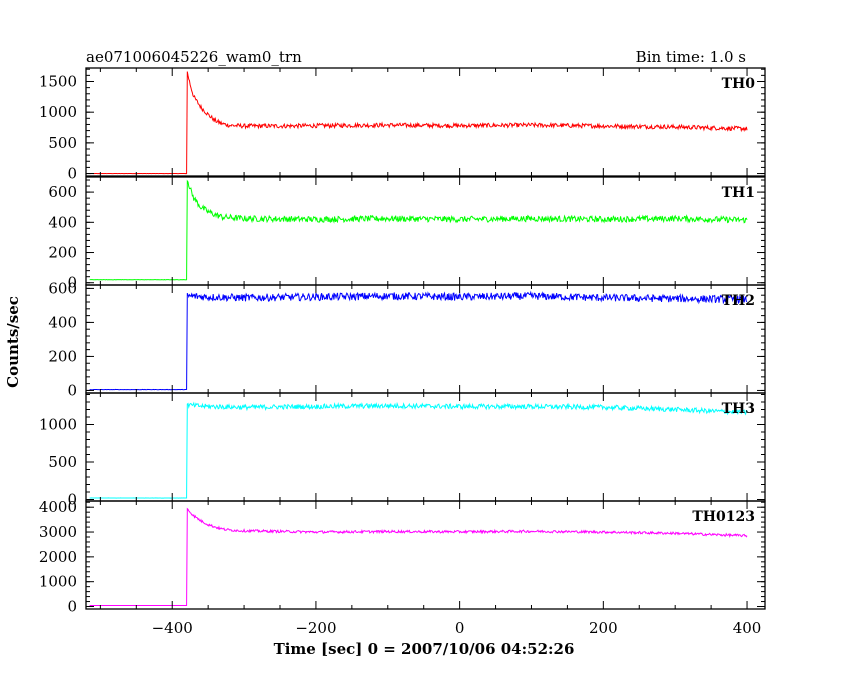 This screenshot has height=680, width=850. What do you see at coordinates (58, 82) in the screenshot?
I see `y-tick-label: 1500` at bounding box center [58, 82].